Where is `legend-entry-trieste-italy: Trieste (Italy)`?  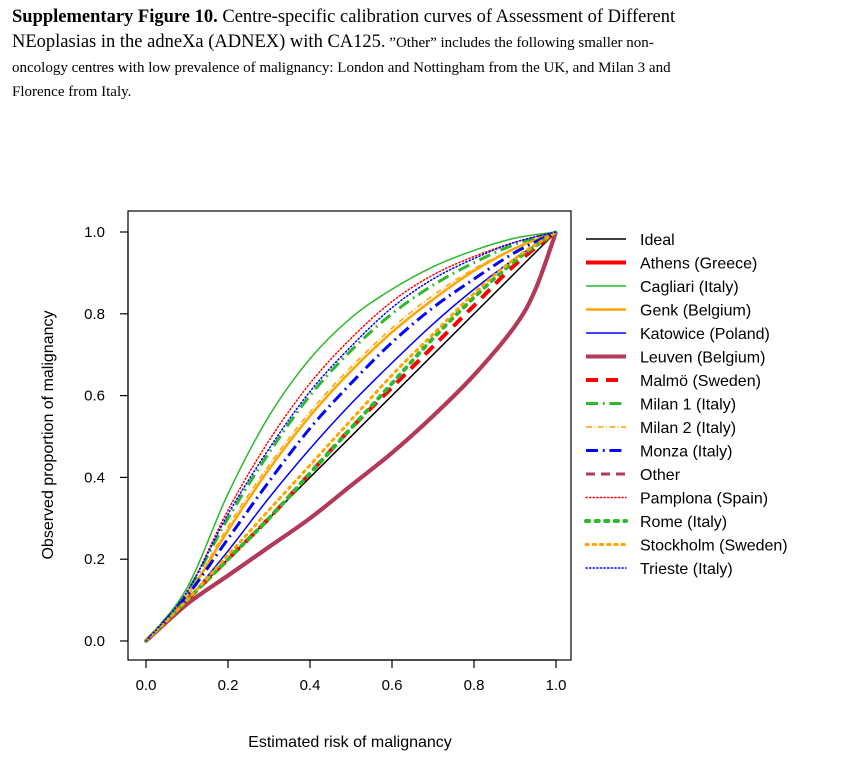
legend-entry-trieste-italy: Trieste (Italy) is located at coordinates (659, 569).